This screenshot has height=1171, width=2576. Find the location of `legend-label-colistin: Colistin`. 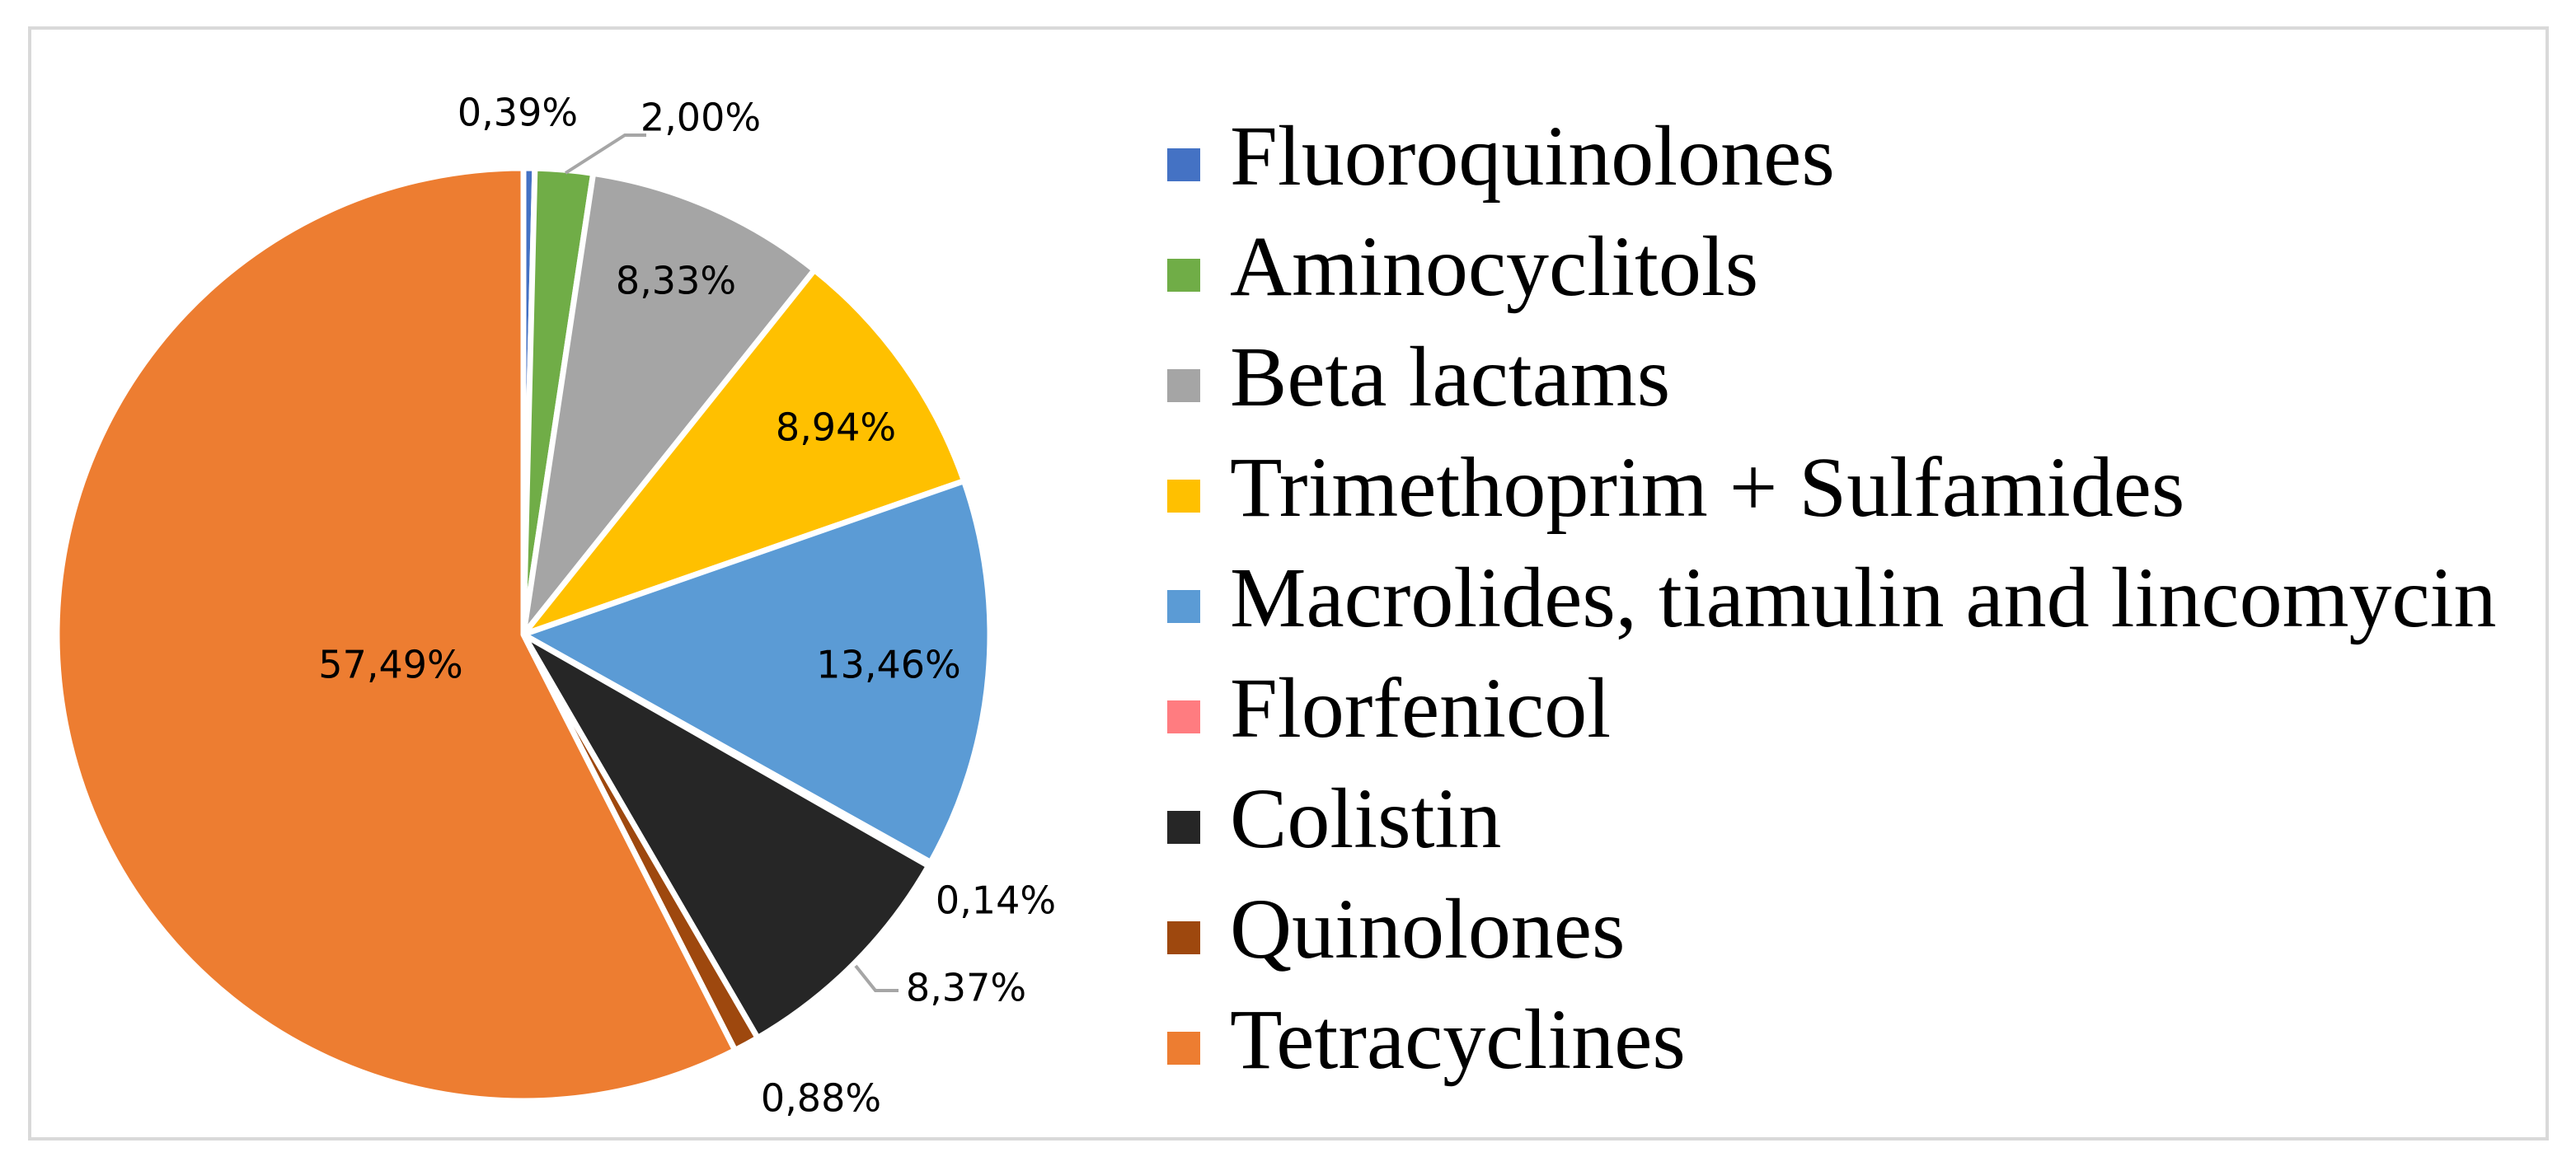

legend-label-colistin: Colistin is located at coordinates (1366, 818).